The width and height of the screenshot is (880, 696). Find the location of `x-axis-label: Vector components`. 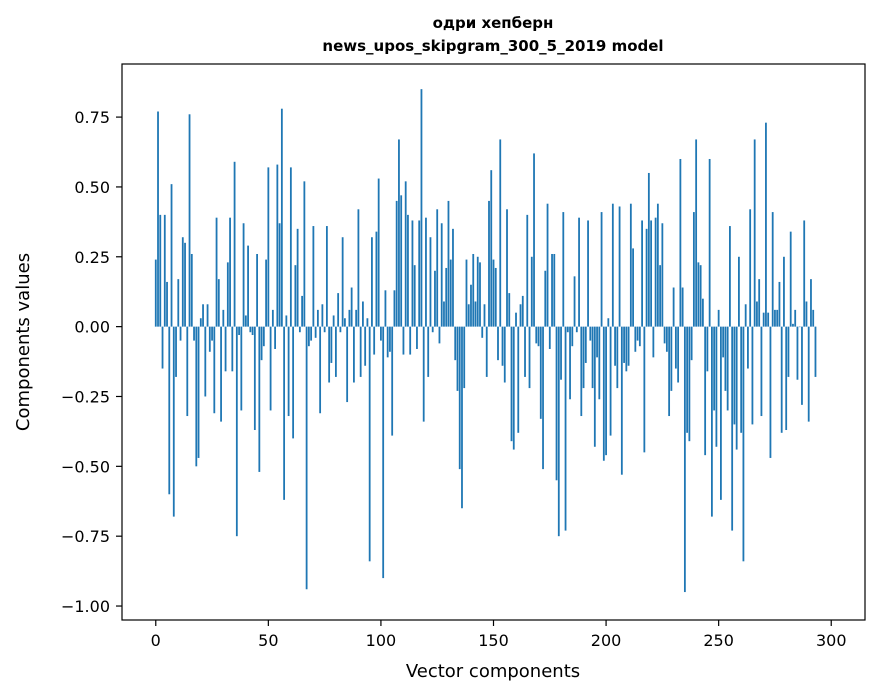

x-axis-label: Vector components is located at coordinates (493, 671).